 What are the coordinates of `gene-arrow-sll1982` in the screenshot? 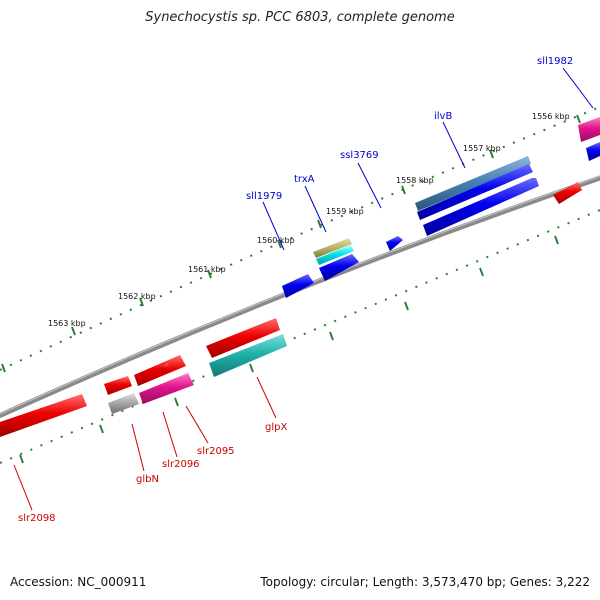 It's located at (589, 129).